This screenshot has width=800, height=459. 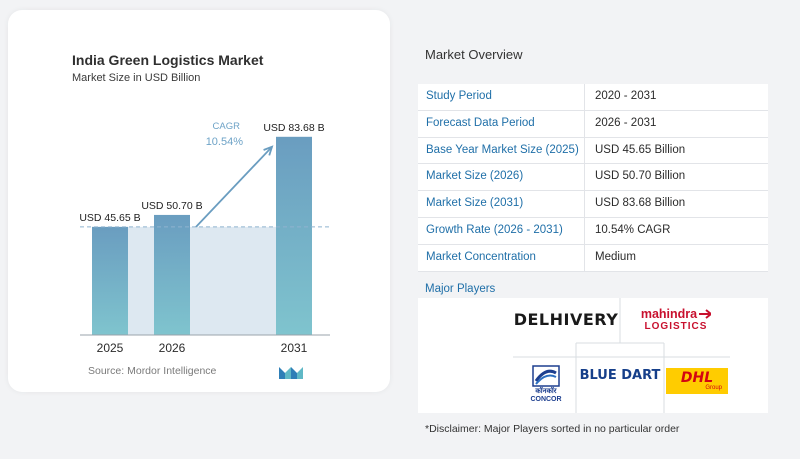 I want to click on overview-label: Base Year Market Size (2025), so click(x=502, y=149).